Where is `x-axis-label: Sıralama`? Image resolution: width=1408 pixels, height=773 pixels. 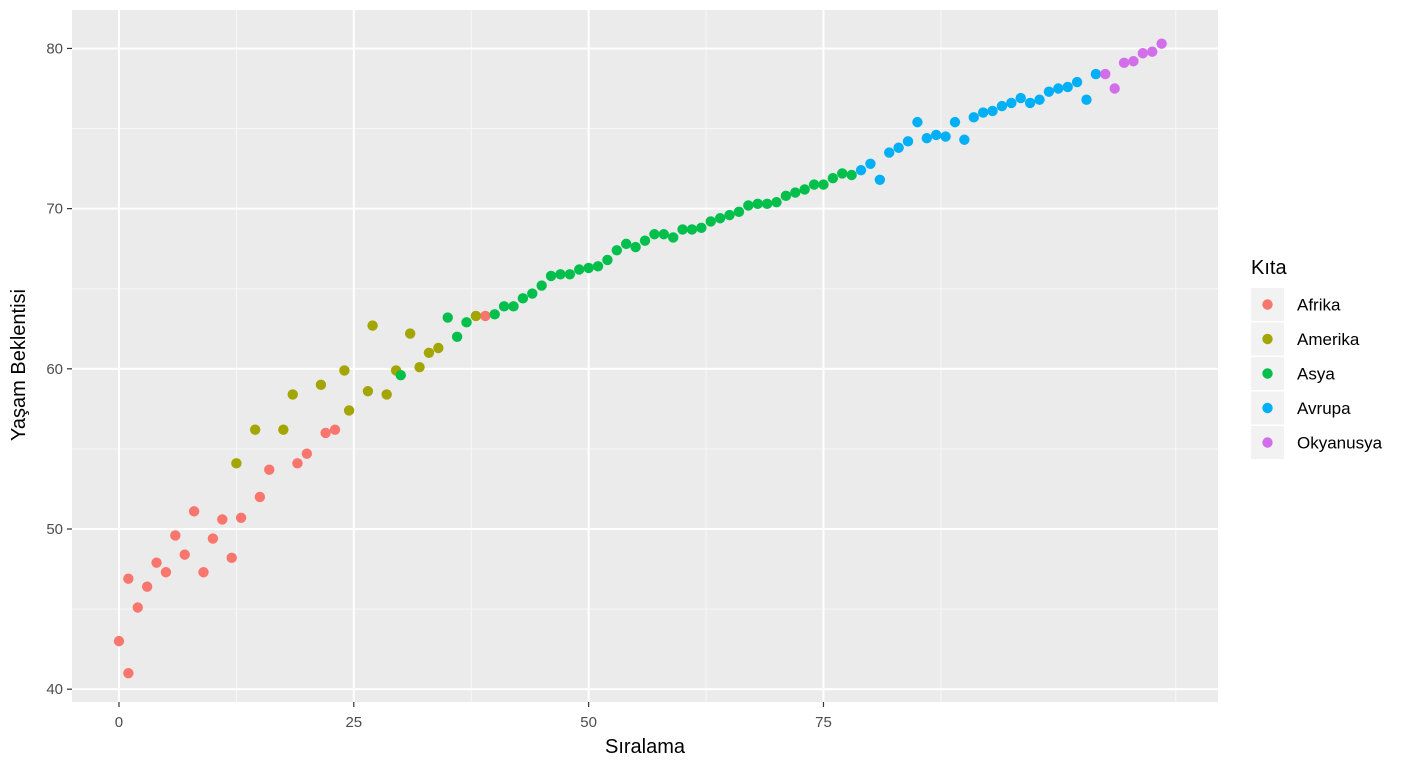 x-axis-label: Sıralama is located at coordinates (645, 747).